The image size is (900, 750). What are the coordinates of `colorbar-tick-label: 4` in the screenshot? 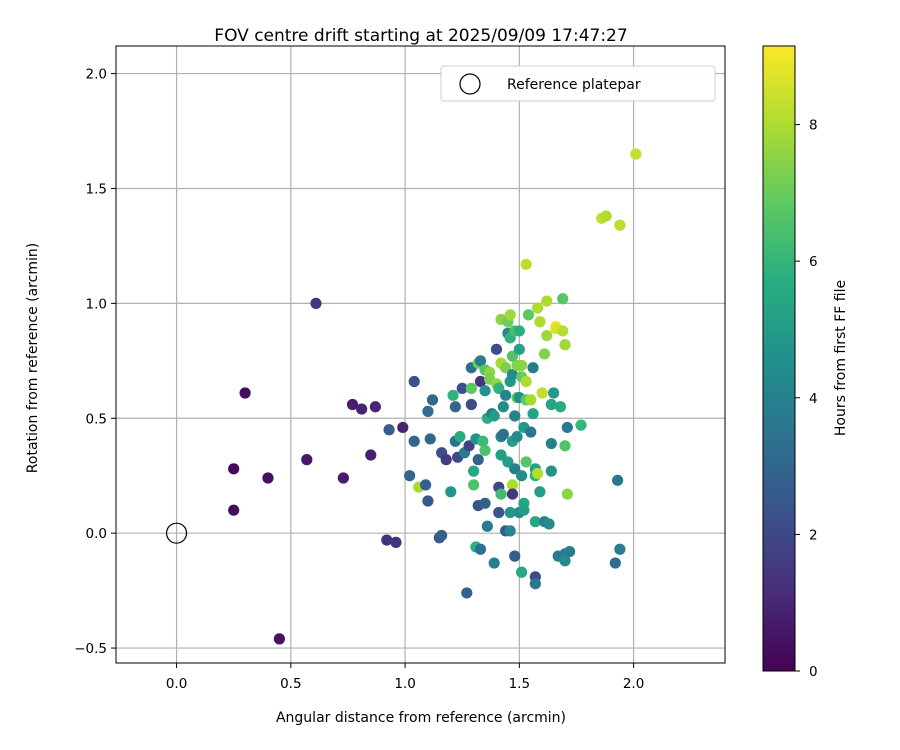 It's located at (813, 399).